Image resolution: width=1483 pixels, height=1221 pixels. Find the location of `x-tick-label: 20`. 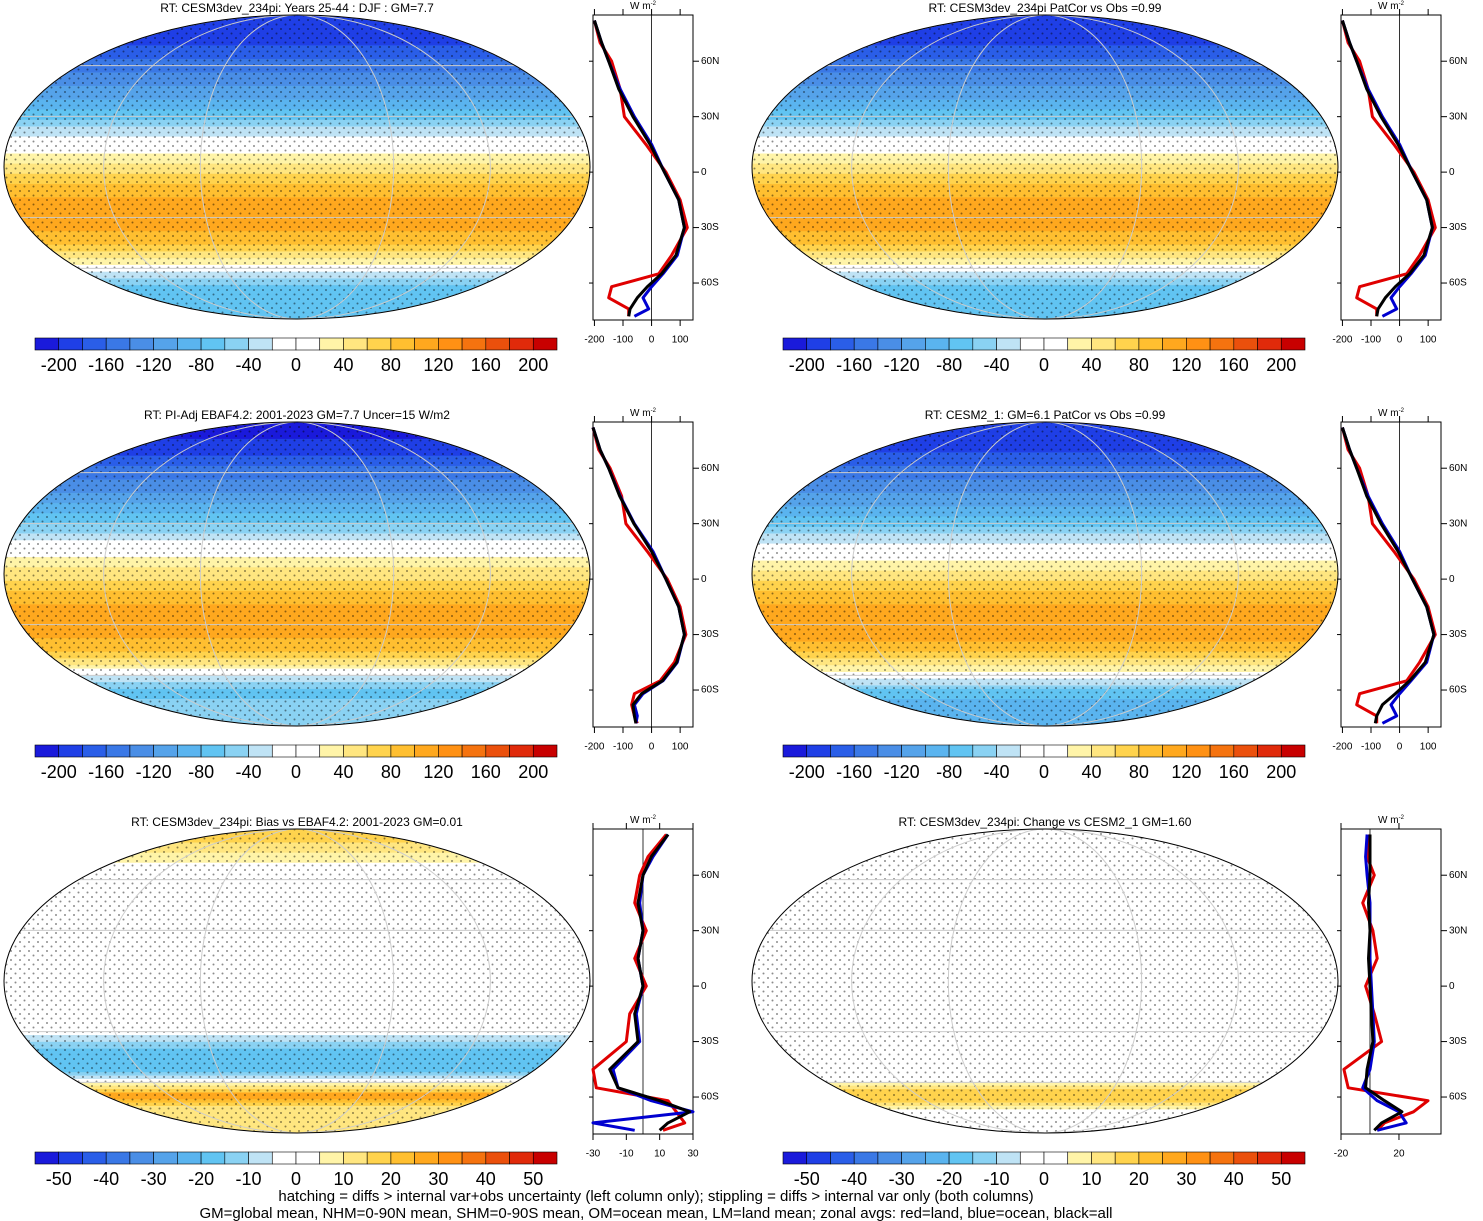

x-tick-label: 20 is located at coordinates (1399, 1154).